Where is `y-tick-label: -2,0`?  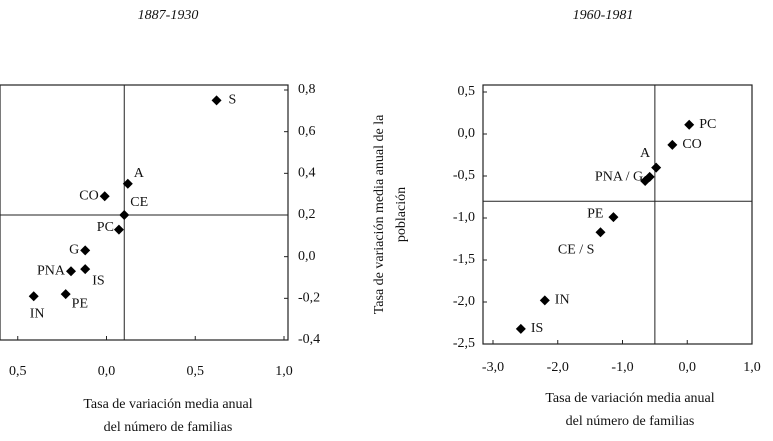
y-tick-label: -2,0 is located at coordinates (464, 301).